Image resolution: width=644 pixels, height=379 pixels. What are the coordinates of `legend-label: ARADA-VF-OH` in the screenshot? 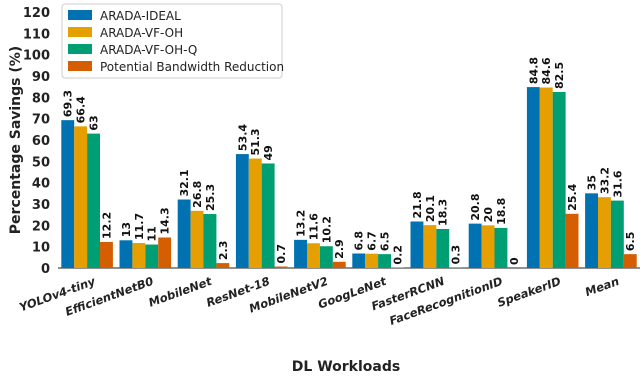 It's located at (141, 33).